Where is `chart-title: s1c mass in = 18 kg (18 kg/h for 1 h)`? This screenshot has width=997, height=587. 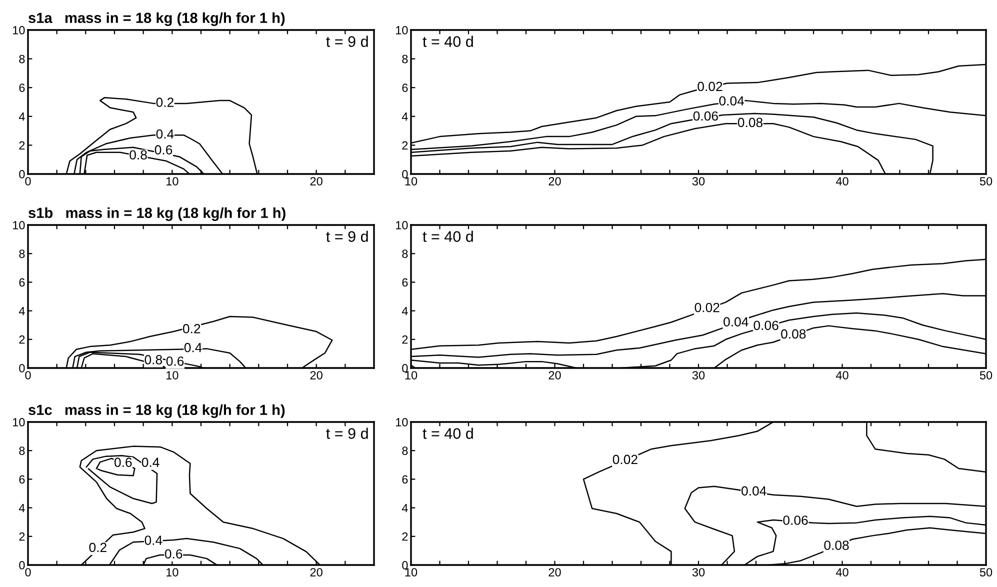
chart-title: s1c mass in = 18 kg (18 kg/h for 1 h) is located at coordinates (156, 411).